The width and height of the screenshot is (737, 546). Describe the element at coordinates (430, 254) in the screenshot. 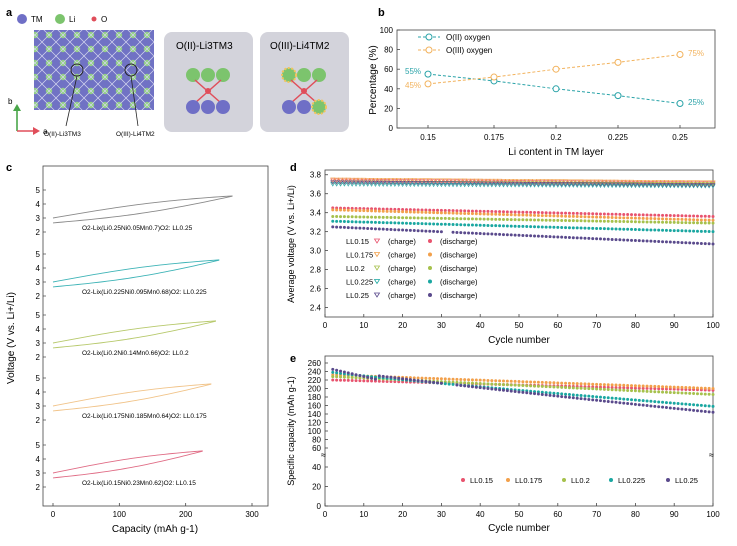

I see `d-legend-discharge-marker` at that location.